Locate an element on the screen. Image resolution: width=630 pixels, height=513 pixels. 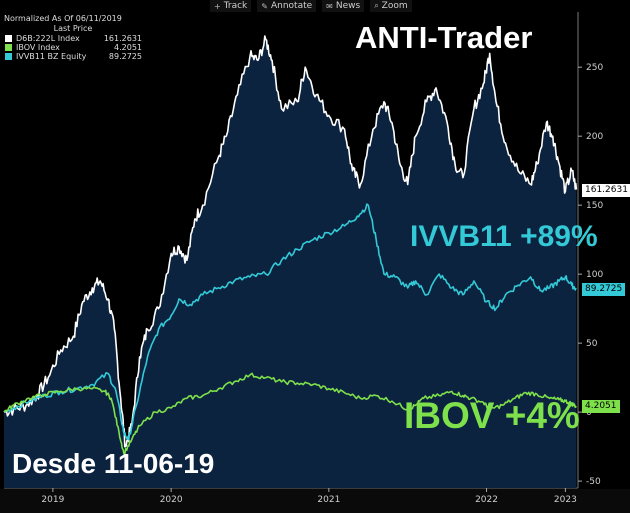
news-icon: ✉ is located at coordinates (329, 6).